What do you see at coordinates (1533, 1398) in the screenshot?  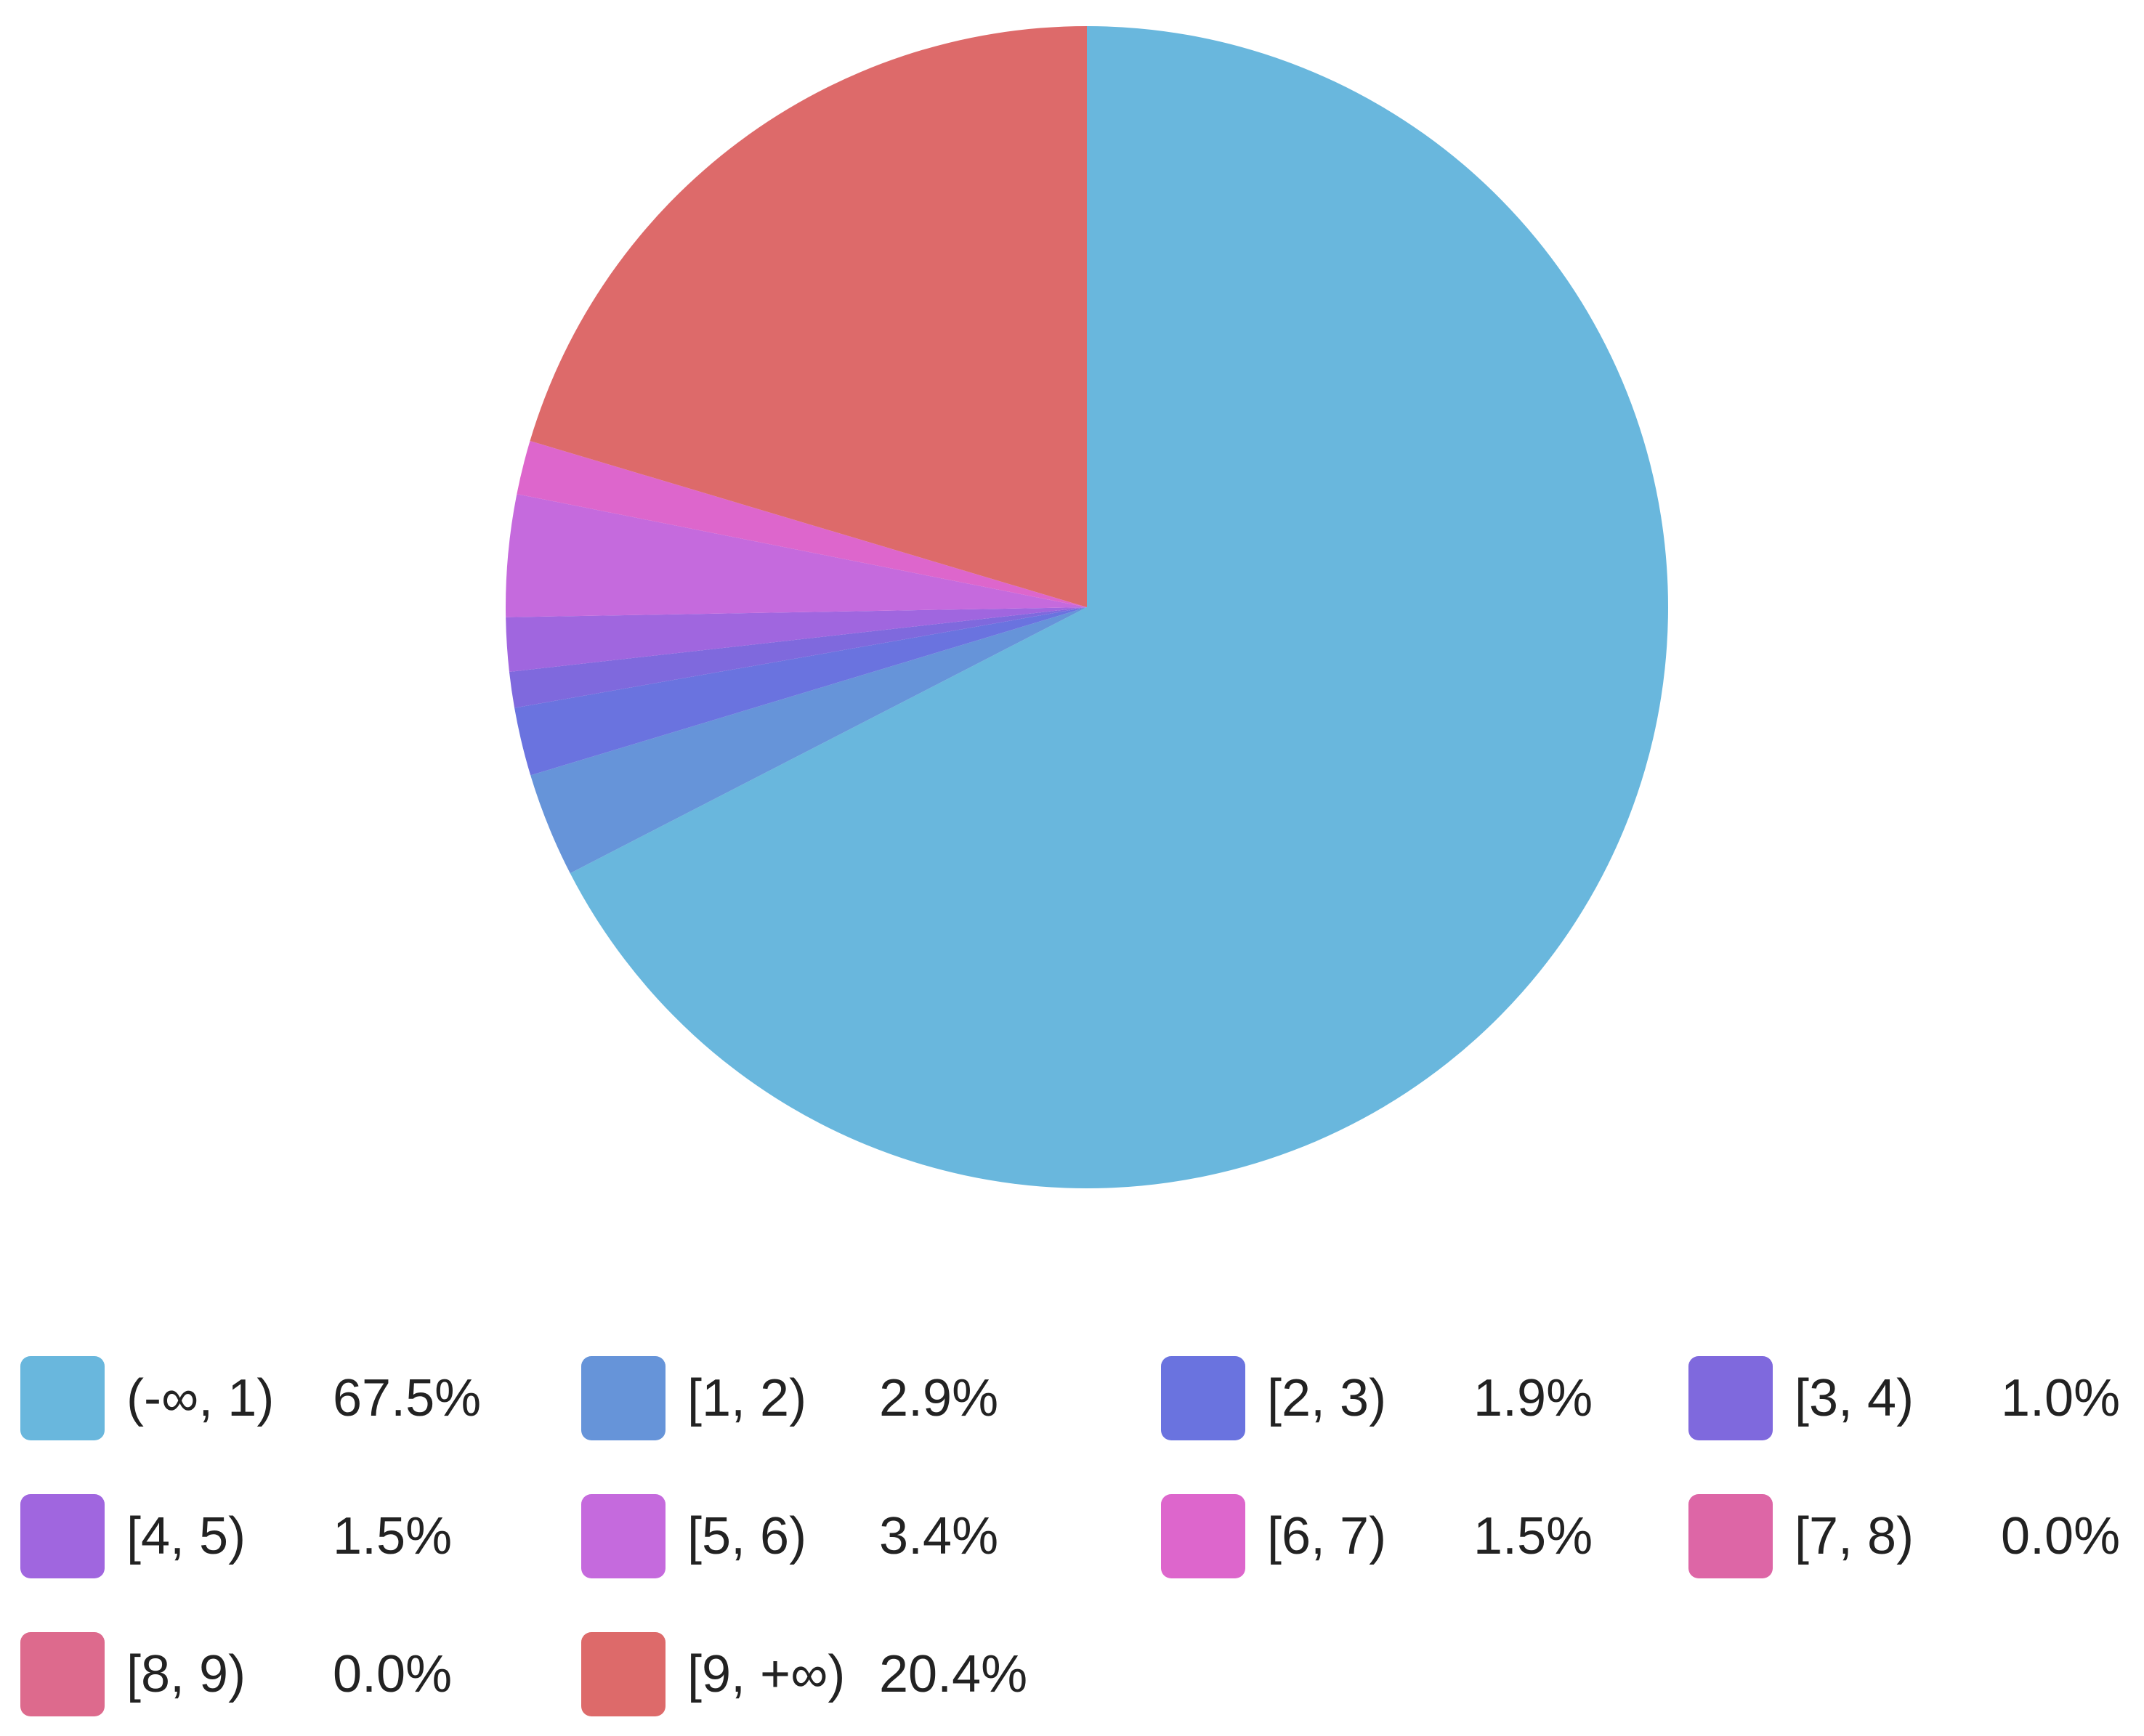 I see `legend-value: 1.9%` at bounding box center [1533, 1398].